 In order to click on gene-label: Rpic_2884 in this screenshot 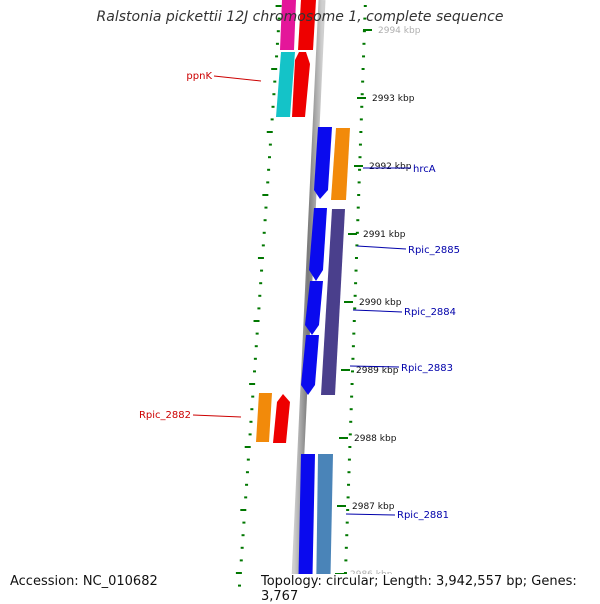, I will do `click(430, 312)`.